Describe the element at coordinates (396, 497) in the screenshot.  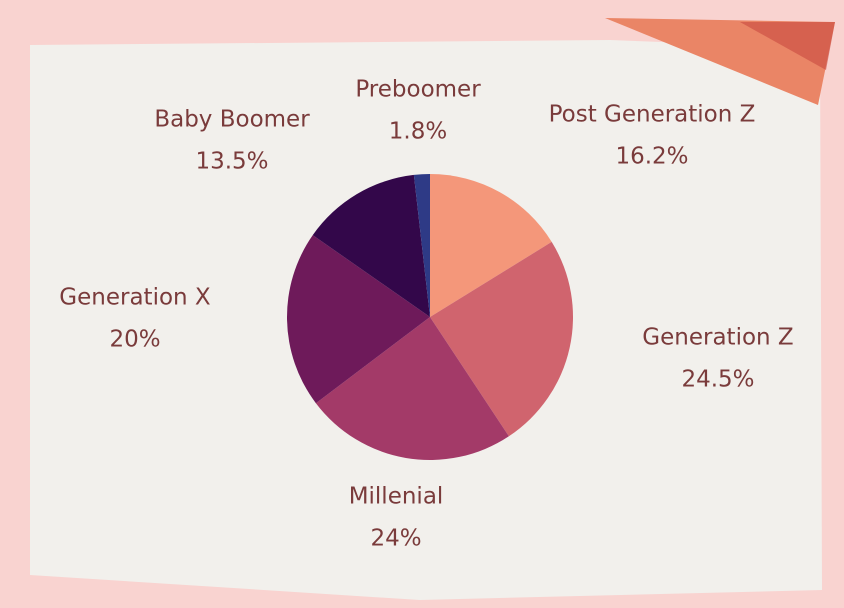
I see `slice-label: Millenial` at that location.